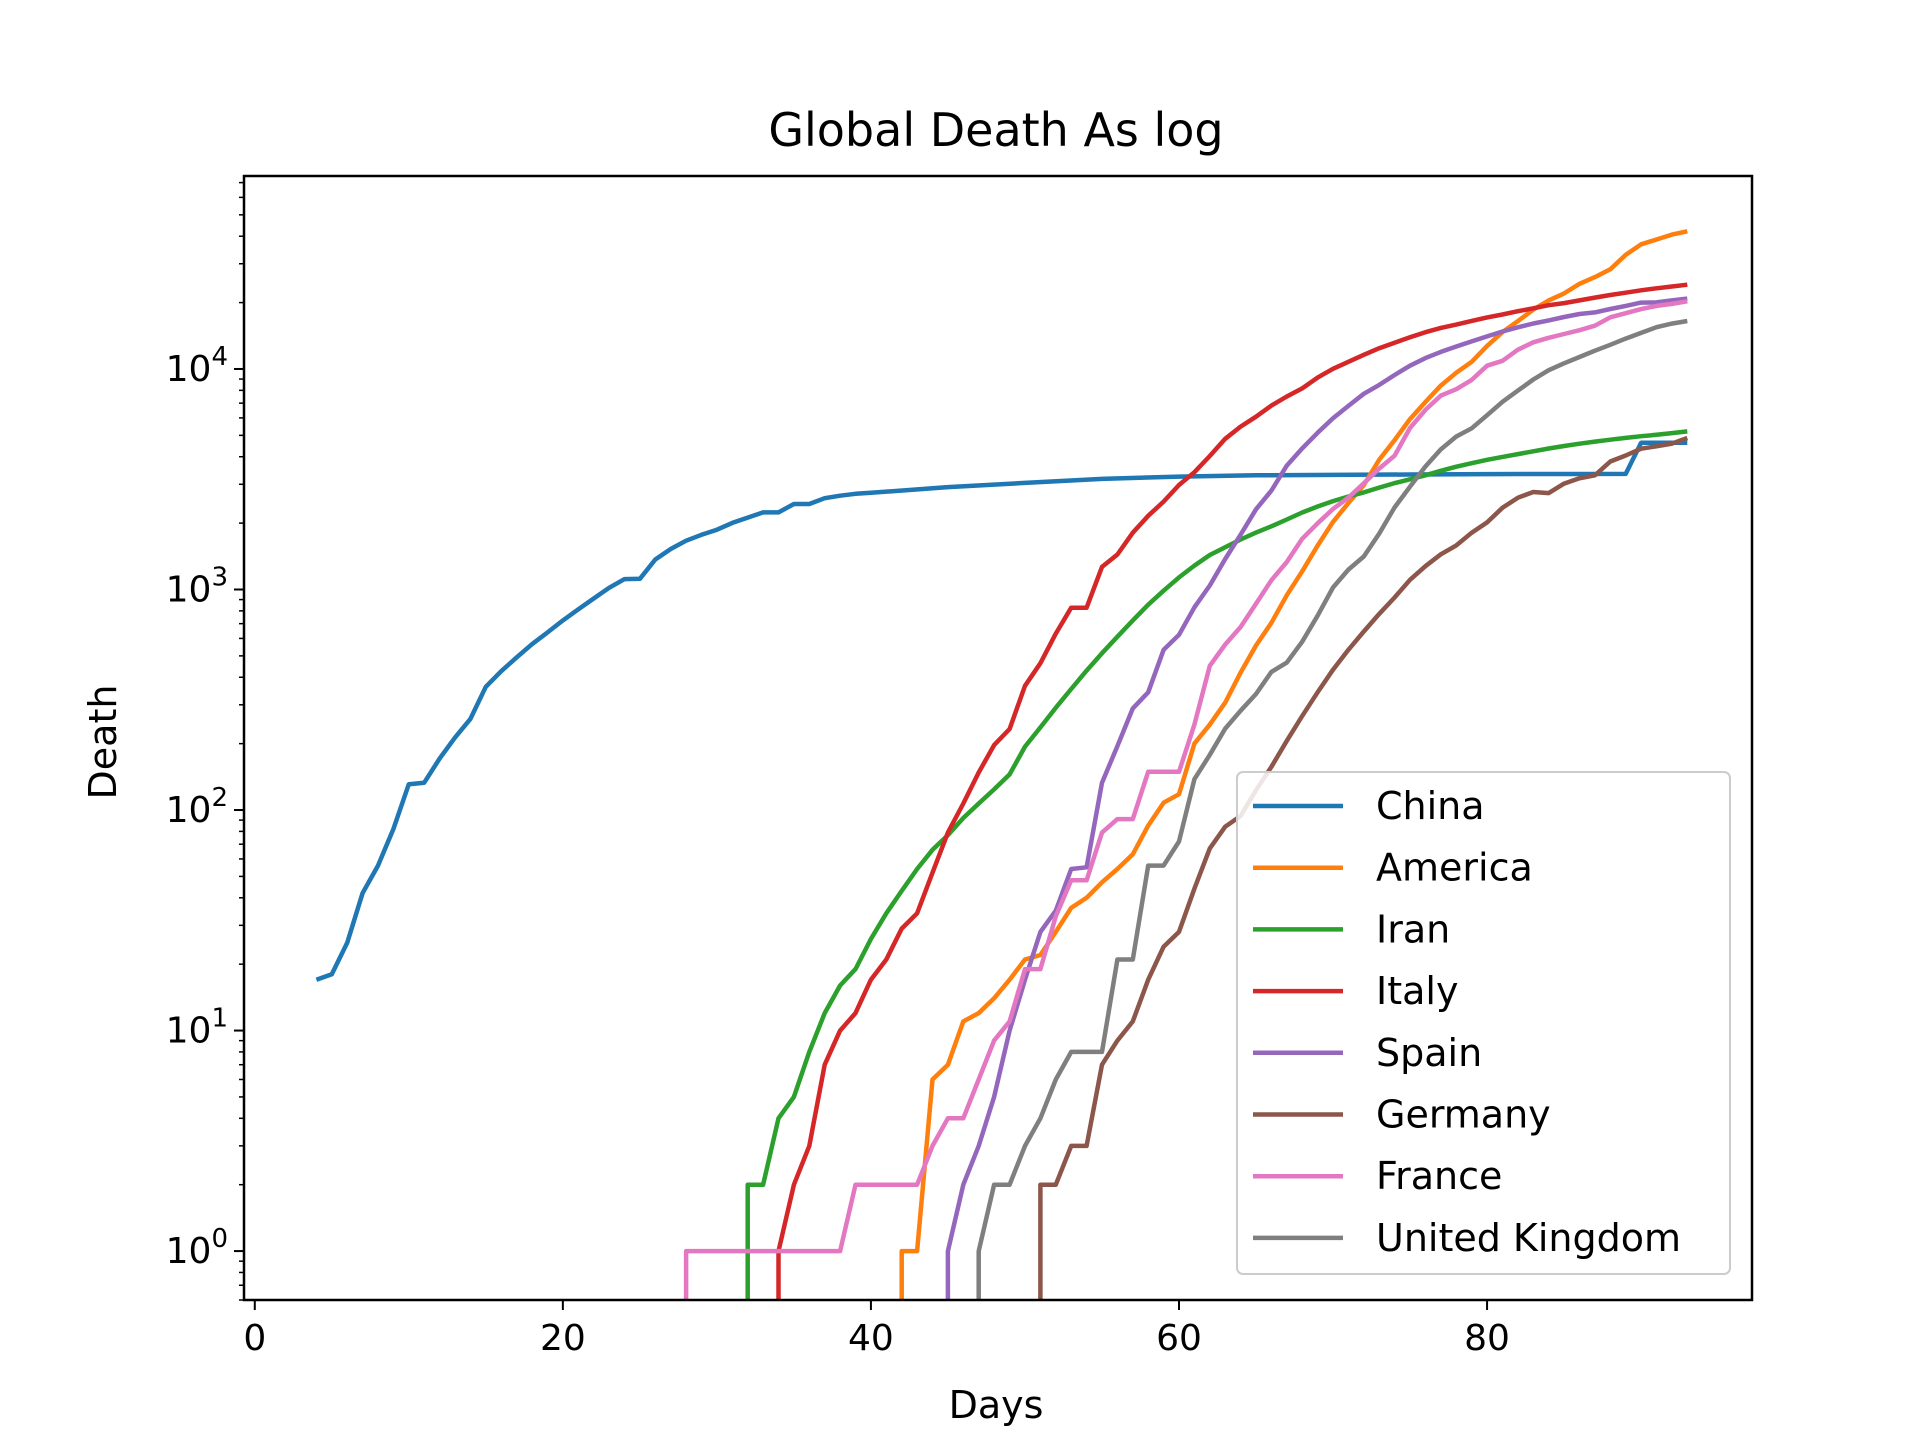  What do you see at coordinates (871, 1338) in the screenshot?
I see `x-tick-label: 40` at bounding box center [871, 1338].